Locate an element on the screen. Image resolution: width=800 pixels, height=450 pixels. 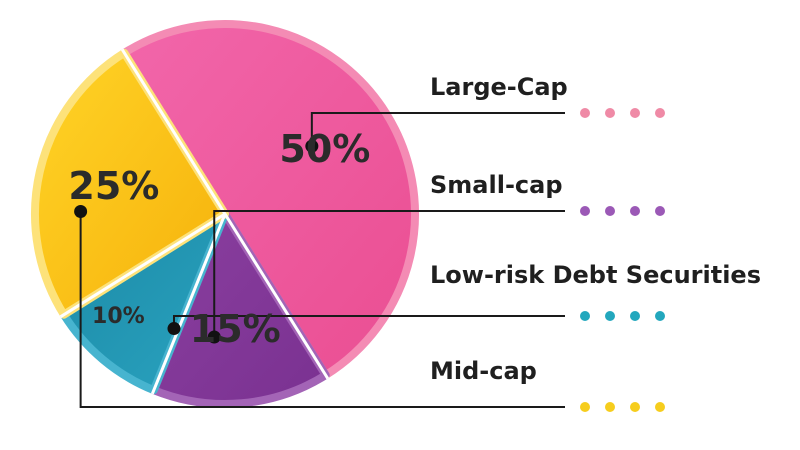
large-cap-connector-dot is located at coordinates (312, 146).